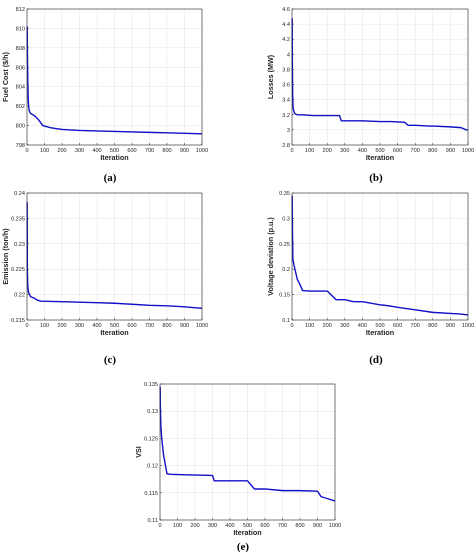 This screenshot has height=554, width=474. Describe the element at coordinates (284, 245) in the screenshot. I see `y-tick-label: 0.25` at that location.